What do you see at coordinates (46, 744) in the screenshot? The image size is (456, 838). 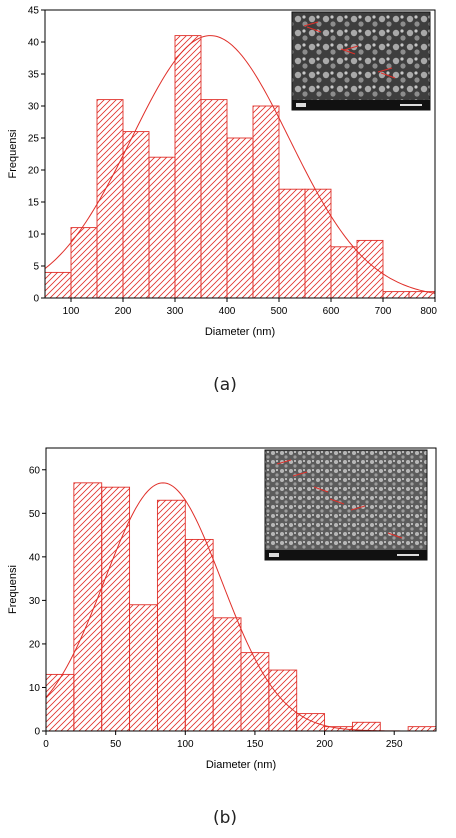 I see `x-tick-label: 0` at bounding box center [46, 744].